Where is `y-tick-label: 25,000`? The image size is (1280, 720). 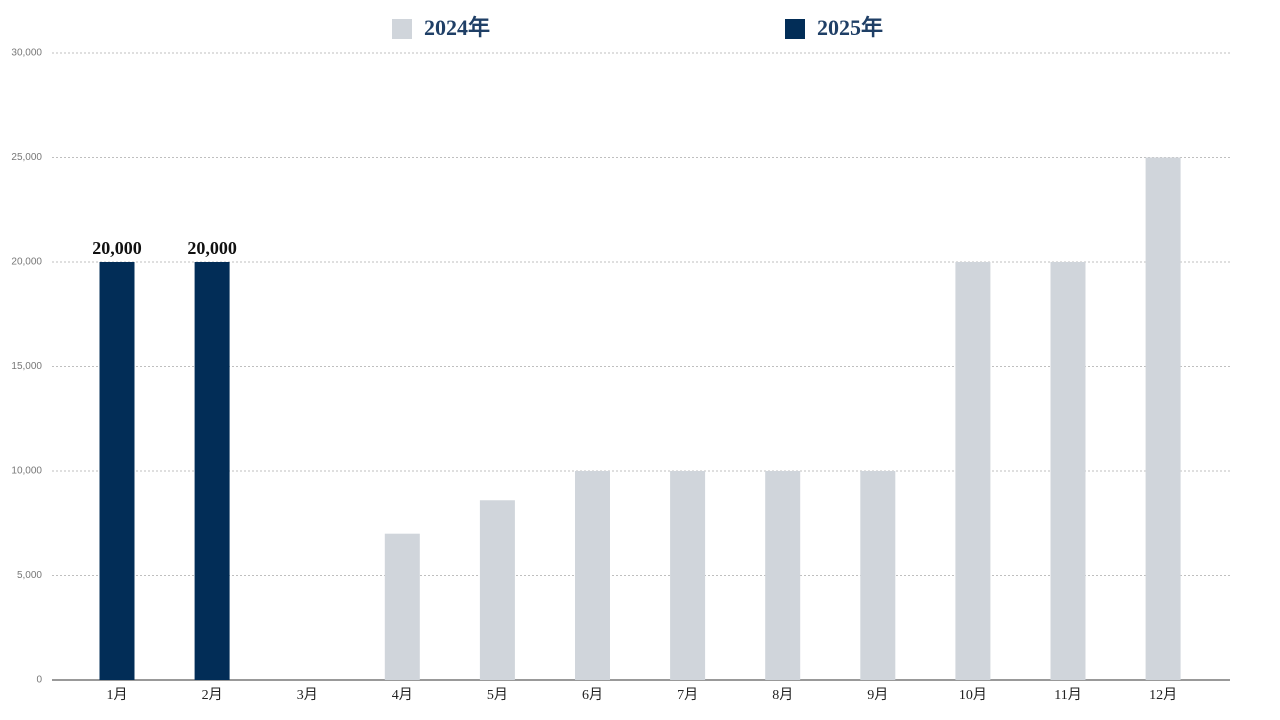 y-tick-label: 25,000 is located at coordinates (26, 157).